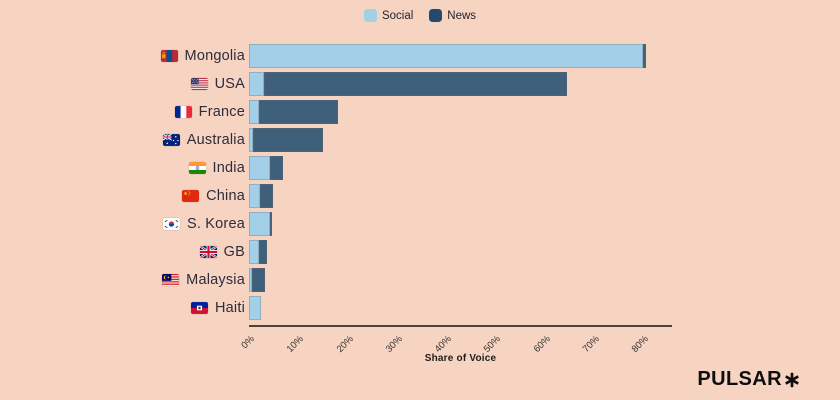 The height and width of the screenshot is (400, 840). What do you see at coordinates (122, 56) in the screenshot?
I see `category-label: Mongolia` at bounding box center [122, 56].